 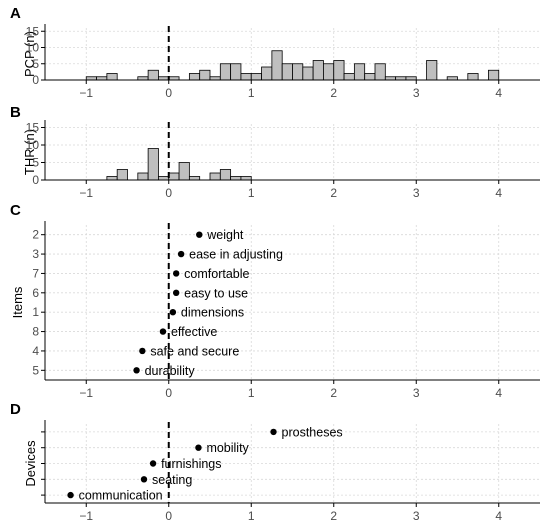 What do you see at coordinates (35, 254) in the screenshot?
I see `y-tick-label: 3` at bounding box center [35, 254].